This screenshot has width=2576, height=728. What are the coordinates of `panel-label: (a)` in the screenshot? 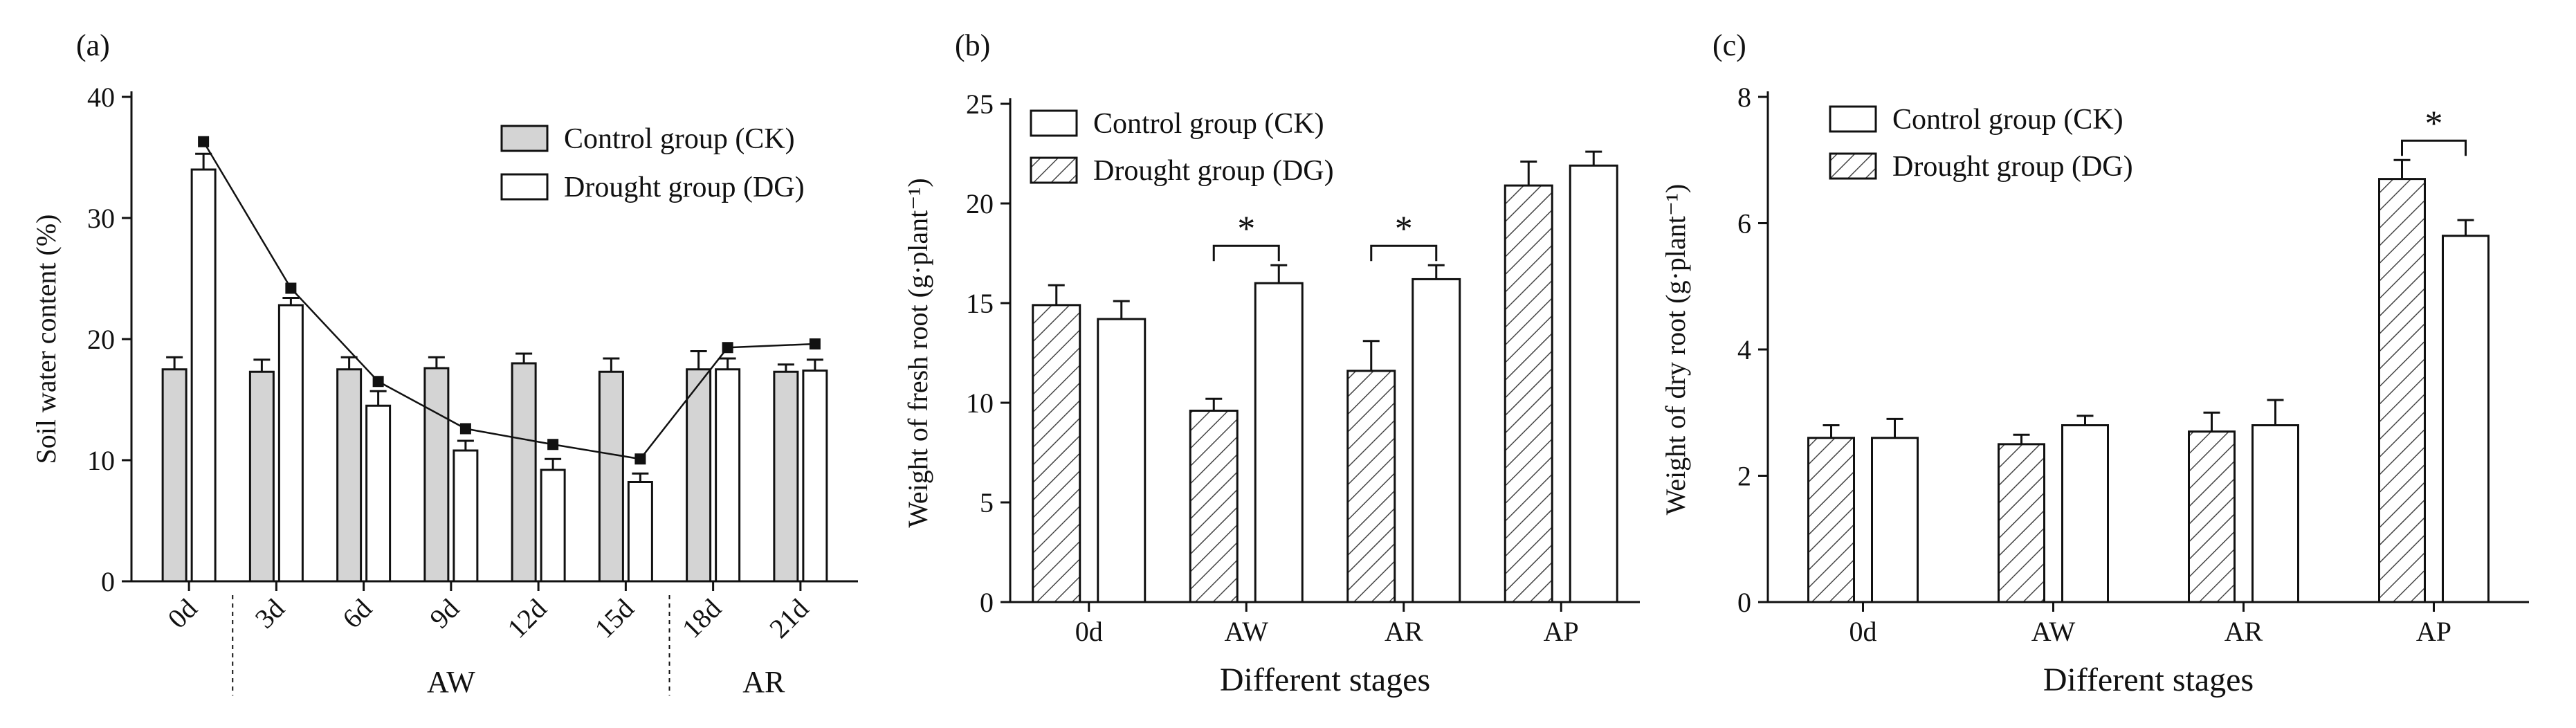 It's located at (93, 45).